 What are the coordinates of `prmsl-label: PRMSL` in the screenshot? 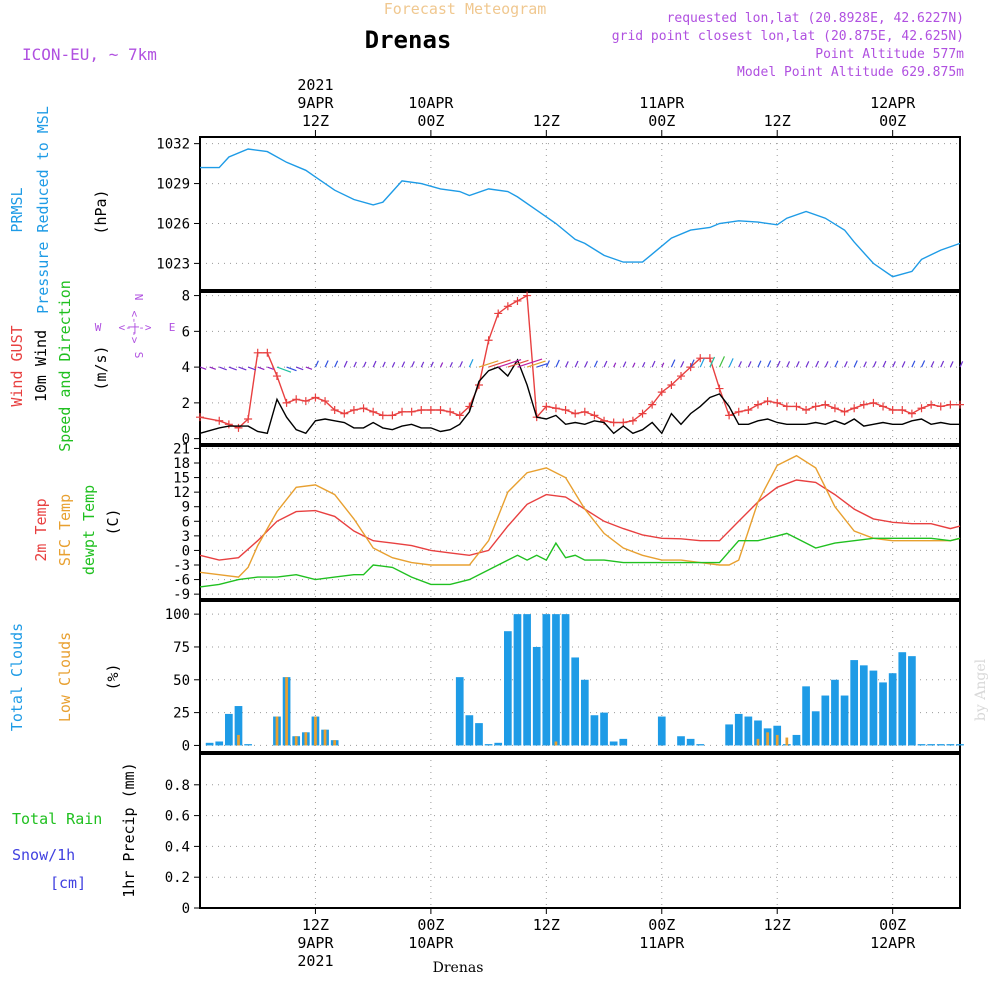 It's located at (17, 209).